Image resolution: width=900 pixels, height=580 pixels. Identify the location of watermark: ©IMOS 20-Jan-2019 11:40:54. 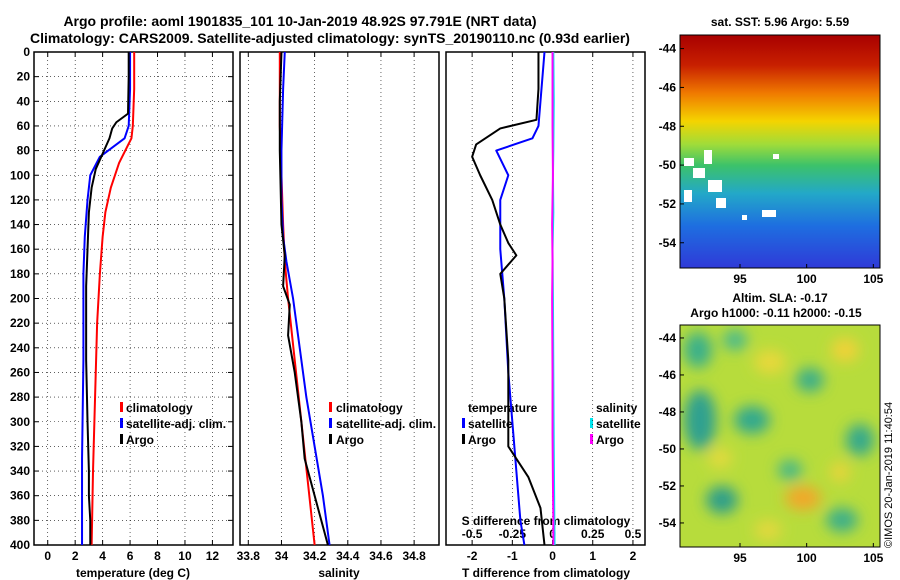
(889, 475).